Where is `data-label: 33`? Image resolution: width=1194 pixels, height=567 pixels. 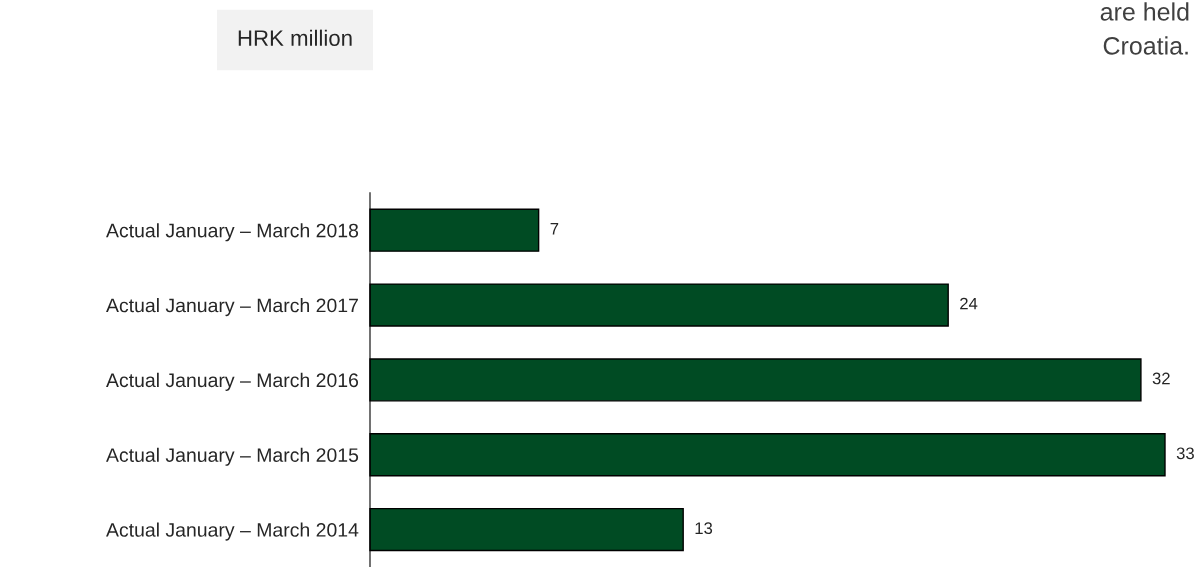 data-label: 33 is located at coordinates (1185, 453).